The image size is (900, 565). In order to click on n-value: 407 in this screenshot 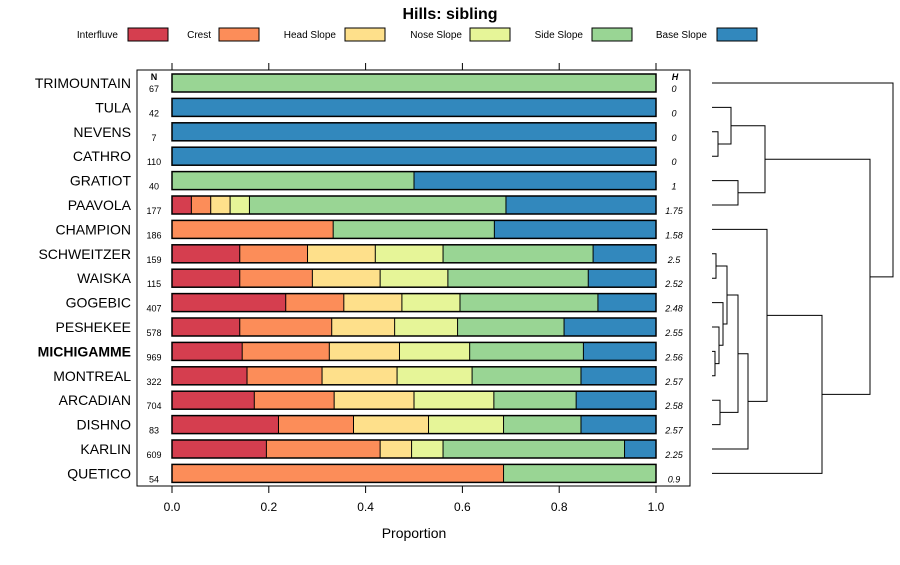, I will do `click(153, 309)`.